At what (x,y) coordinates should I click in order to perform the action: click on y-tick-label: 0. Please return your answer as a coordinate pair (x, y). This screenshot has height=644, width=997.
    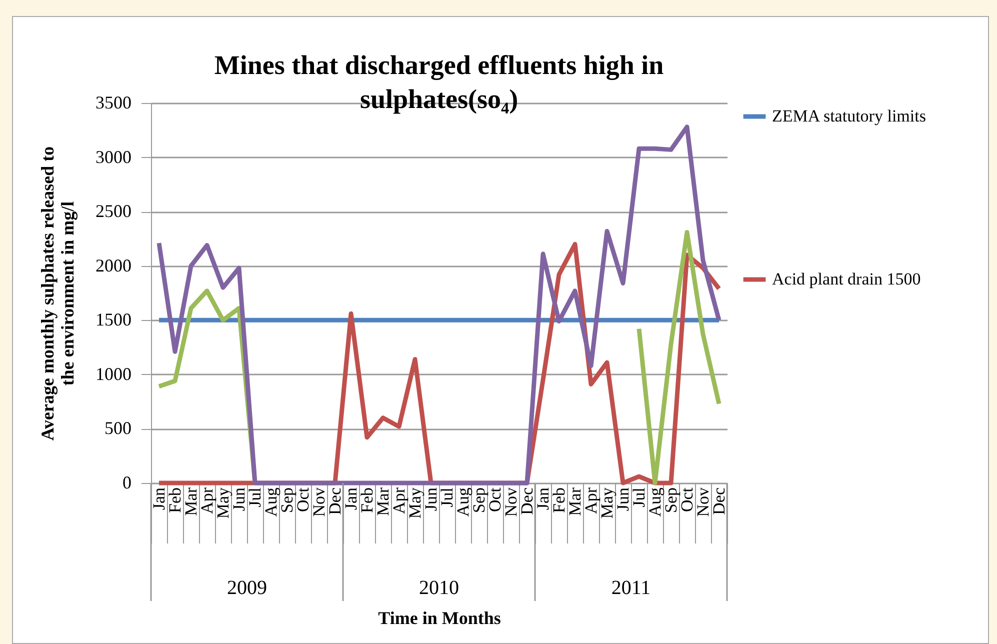
    Looking at the image, I should click on (127, 482).